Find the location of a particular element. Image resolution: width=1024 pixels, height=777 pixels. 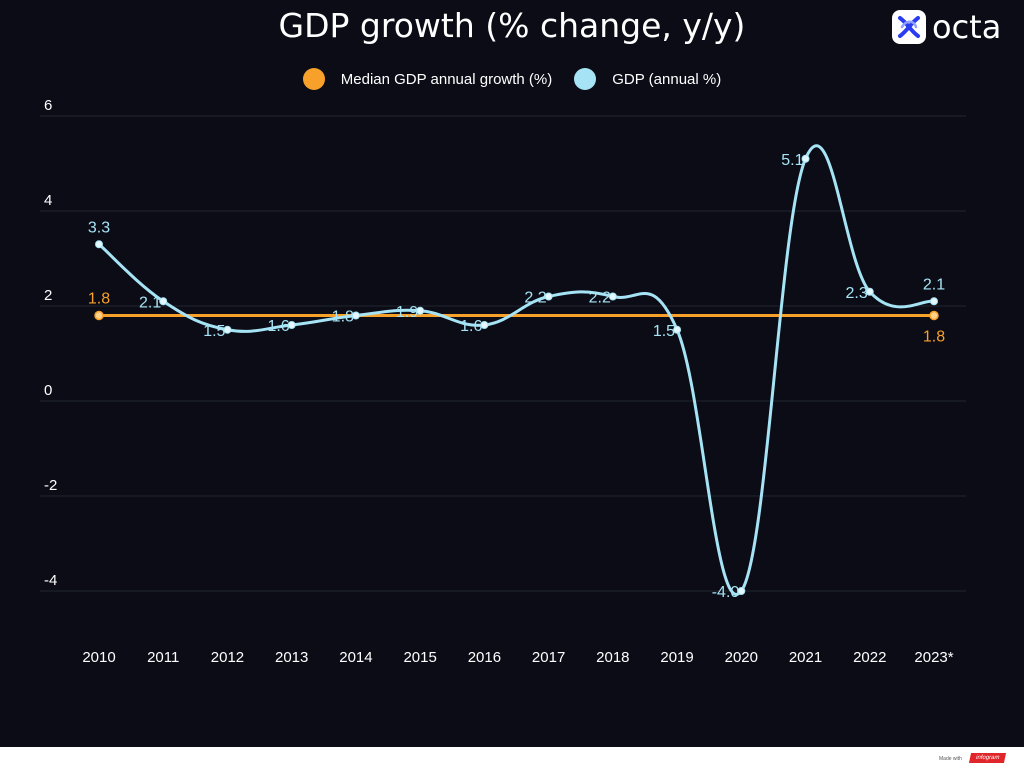

infogram-badge: infogram is located at coordinates (987, 758).